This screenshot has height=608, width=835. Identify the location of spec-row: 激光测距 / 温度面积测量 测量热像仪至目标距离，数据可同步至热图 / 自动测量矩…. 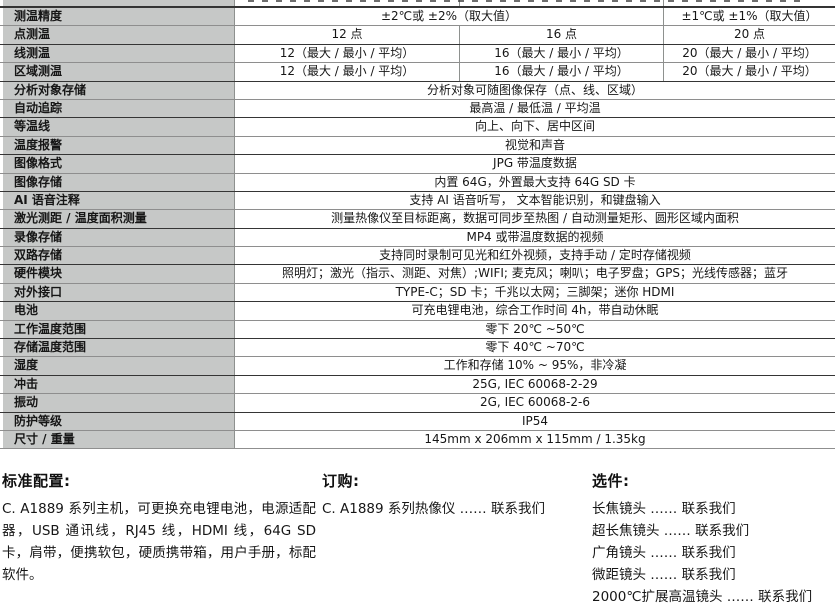
(417, 218).